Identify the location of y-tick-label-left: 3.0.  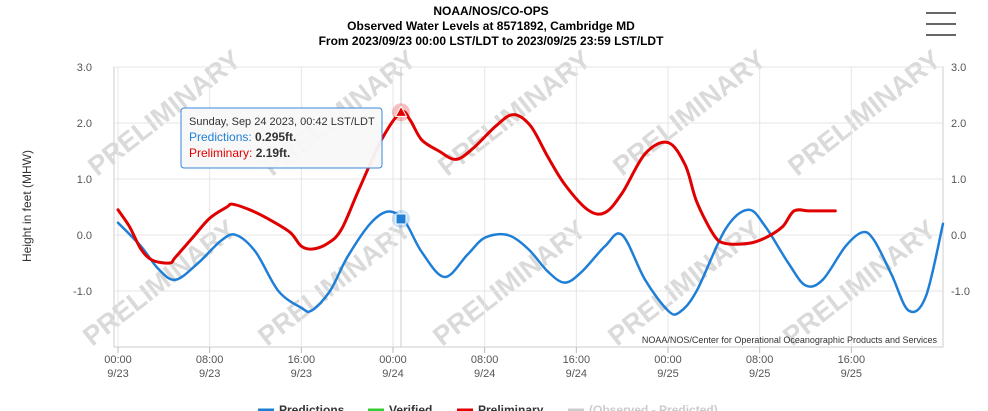
(84, 68).